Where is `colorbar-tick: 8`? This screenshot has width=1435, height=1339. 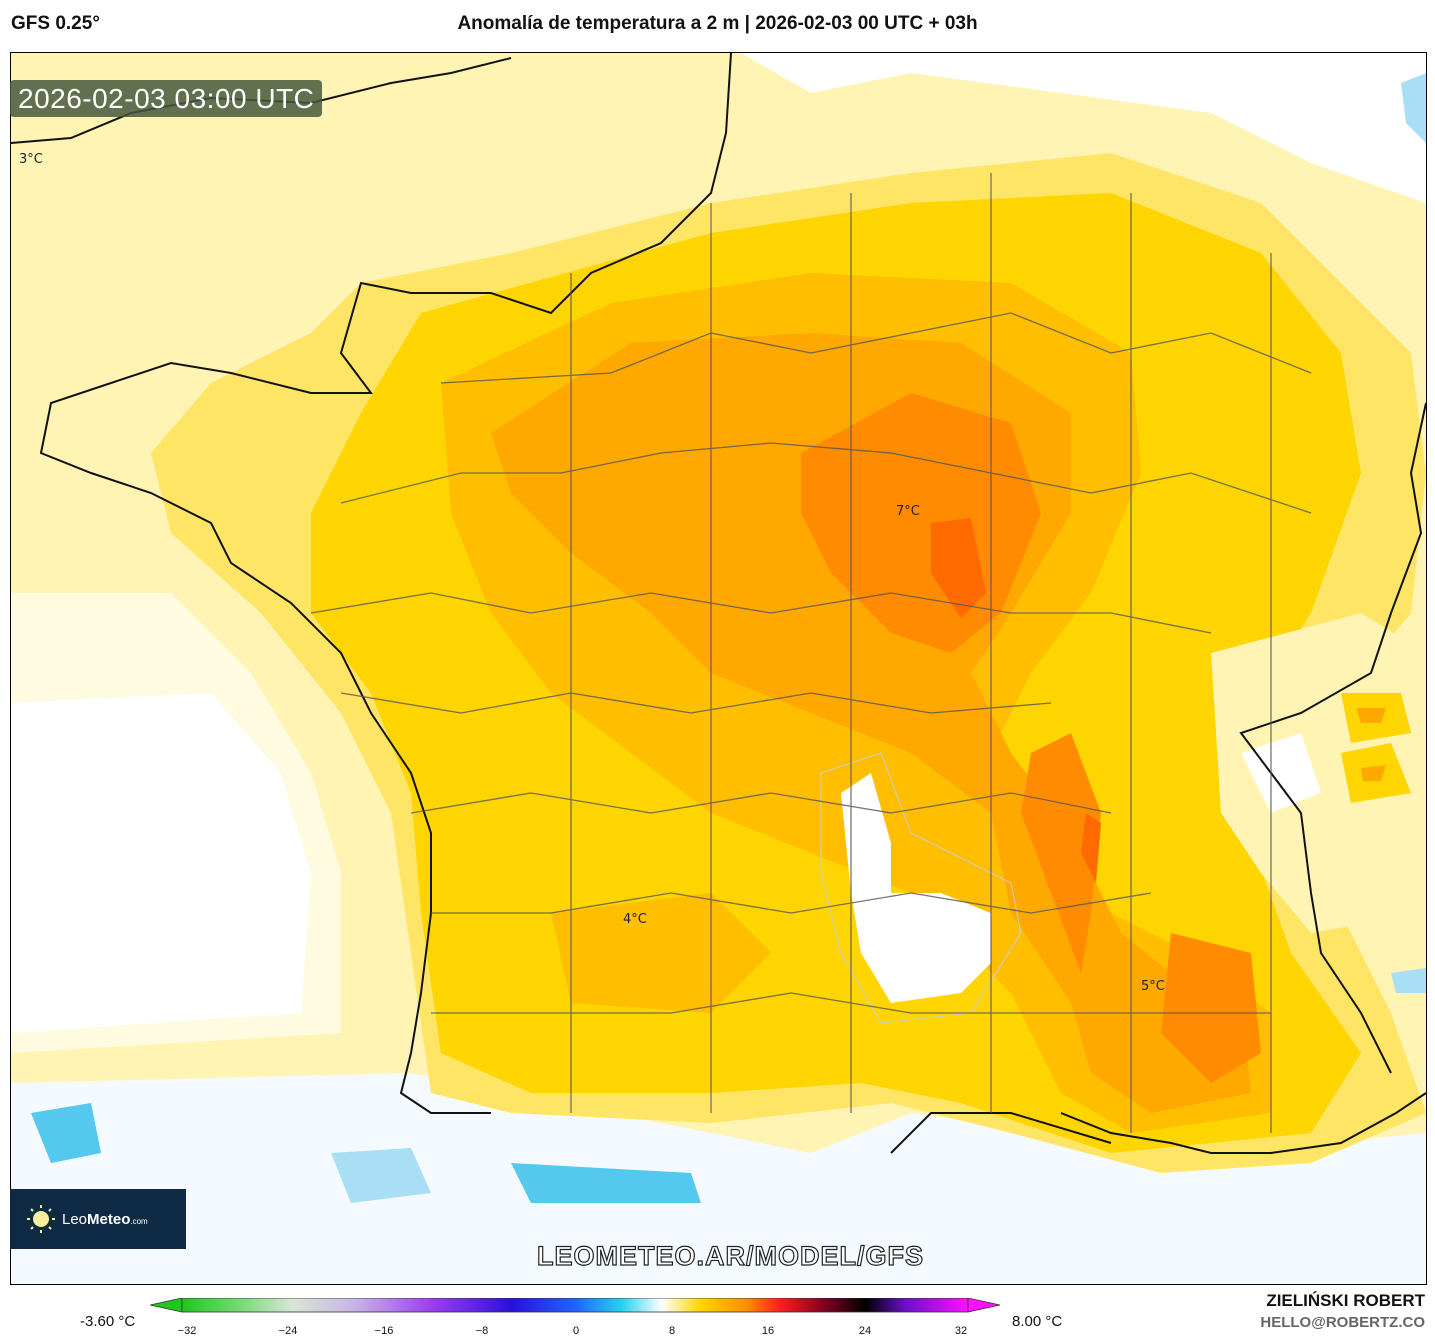 colorbar-tick: 8 is located at coordinates (672, 1331).